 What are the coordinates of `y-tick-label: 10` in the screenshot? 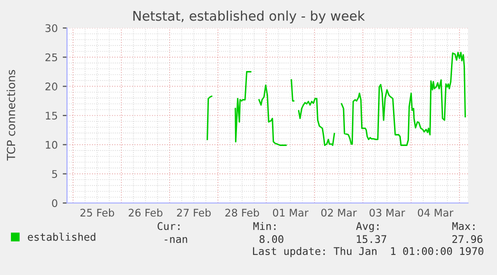 It's located at (52, 144).